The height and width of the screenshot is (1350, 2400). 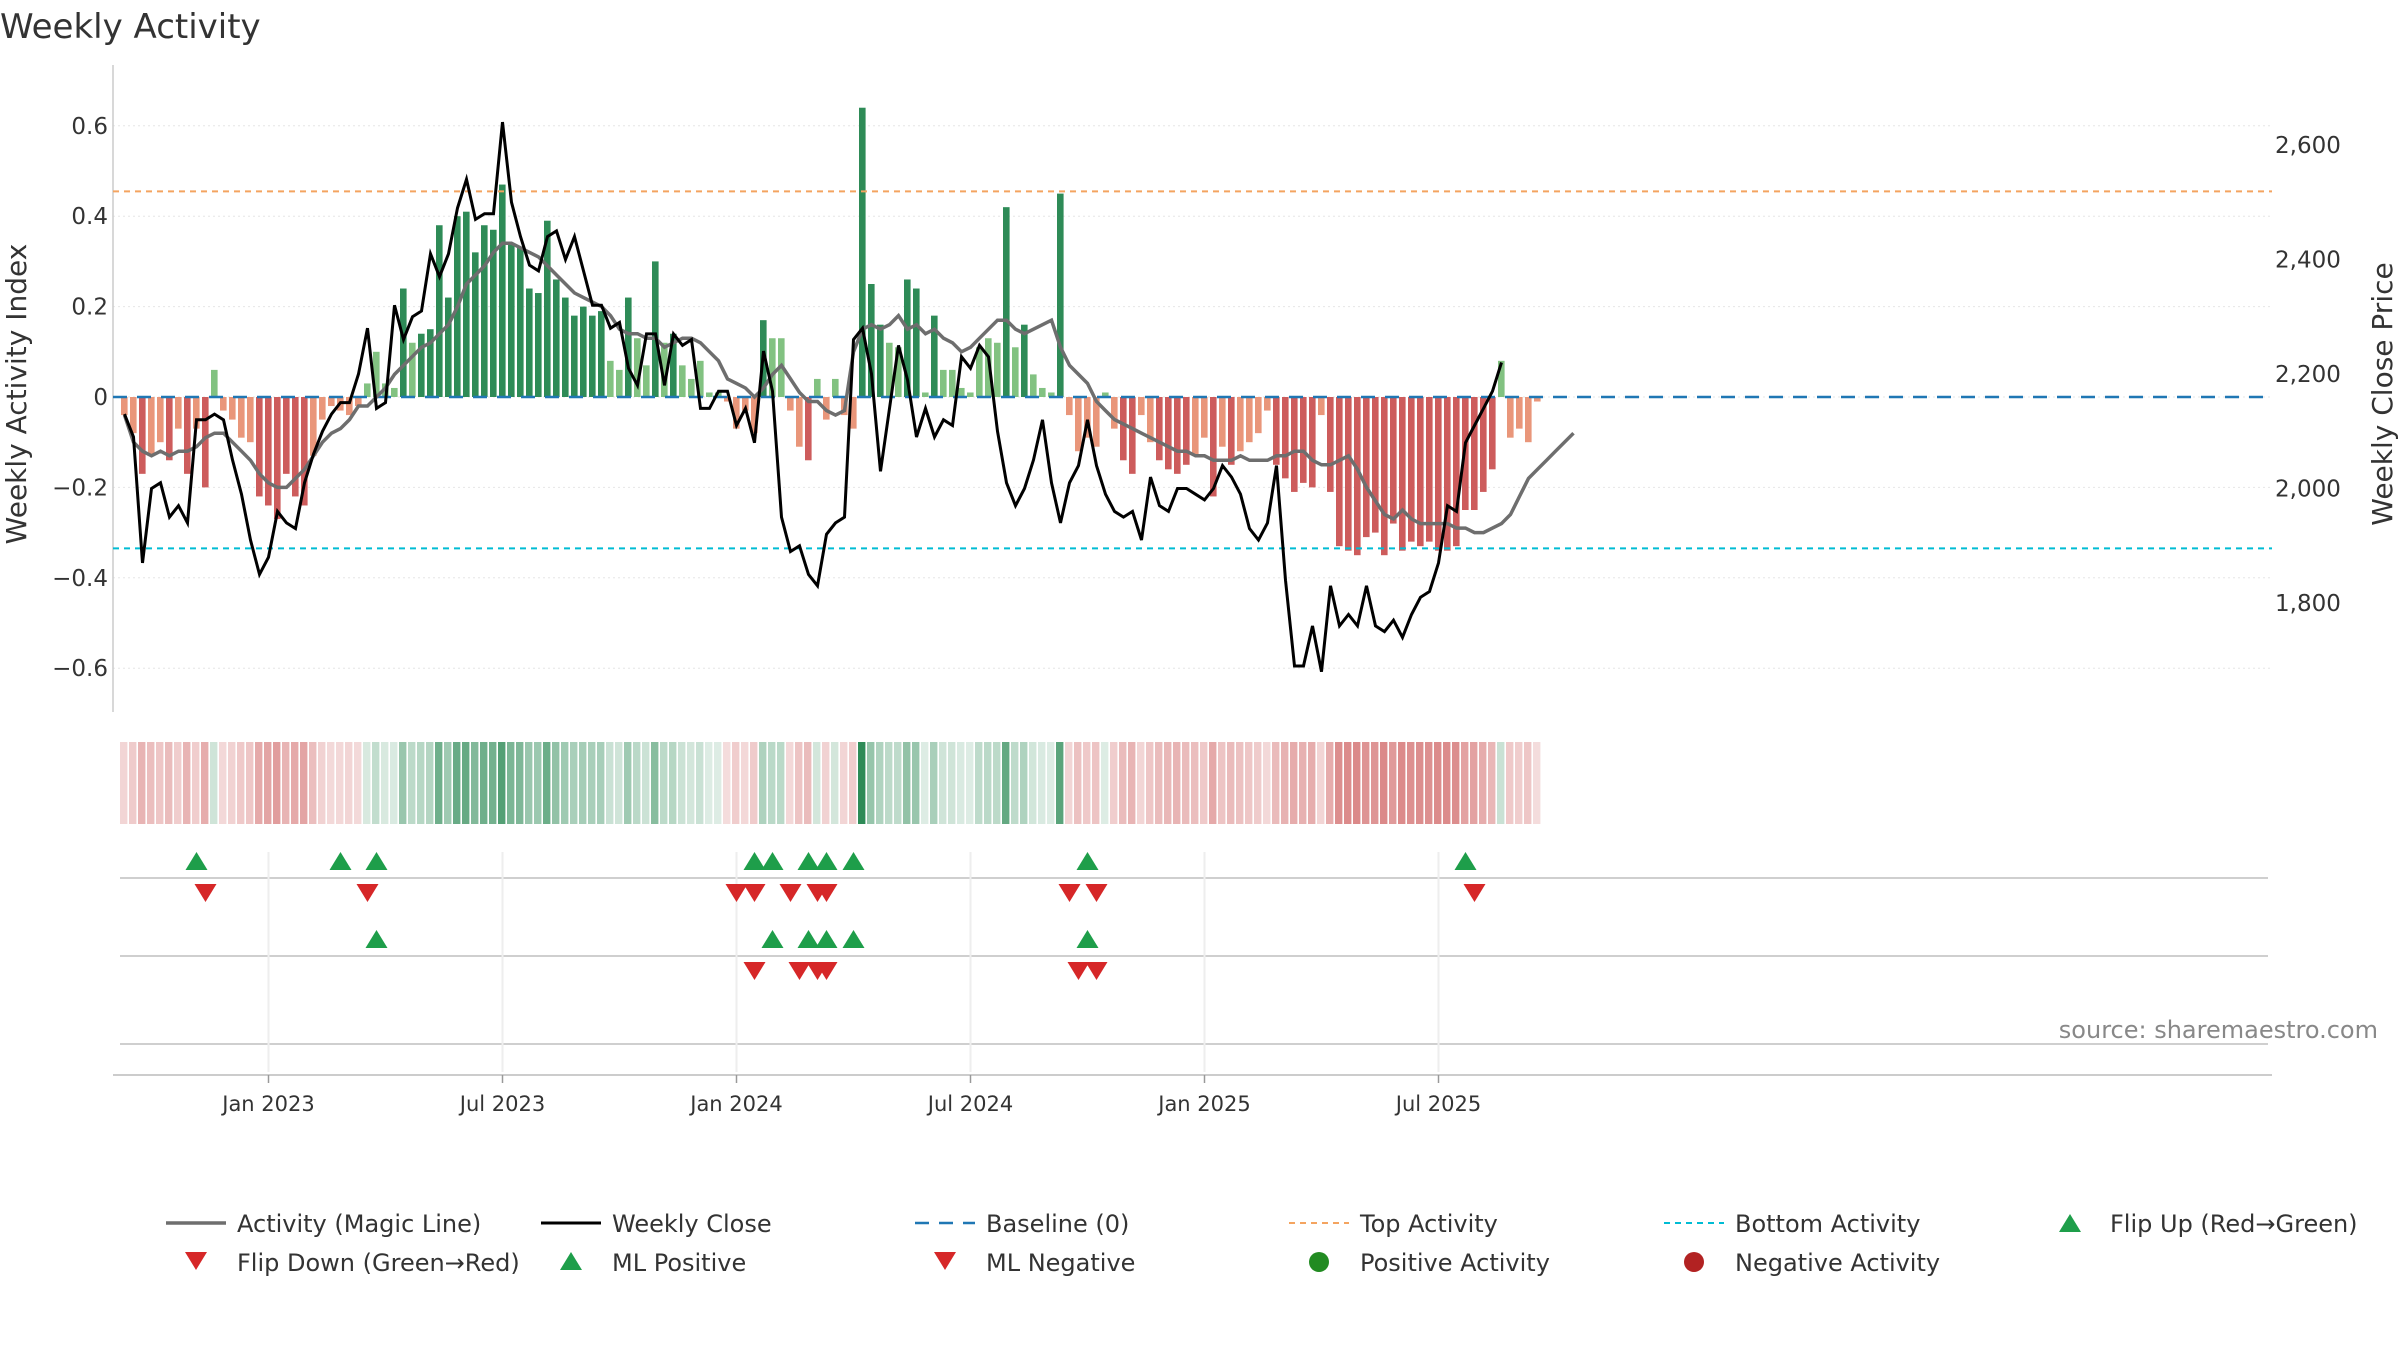 What do you see at coordinates (945, 1261) in the screenshot?
I see `ml-negative-icon` at bounding box center [945, 1261].